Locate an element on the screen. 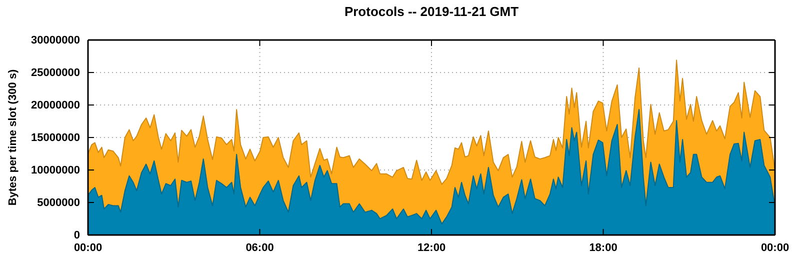 This screenshot has width=795, height=260. y-tick-label: 5000000 is located at coordinates (58, 203).